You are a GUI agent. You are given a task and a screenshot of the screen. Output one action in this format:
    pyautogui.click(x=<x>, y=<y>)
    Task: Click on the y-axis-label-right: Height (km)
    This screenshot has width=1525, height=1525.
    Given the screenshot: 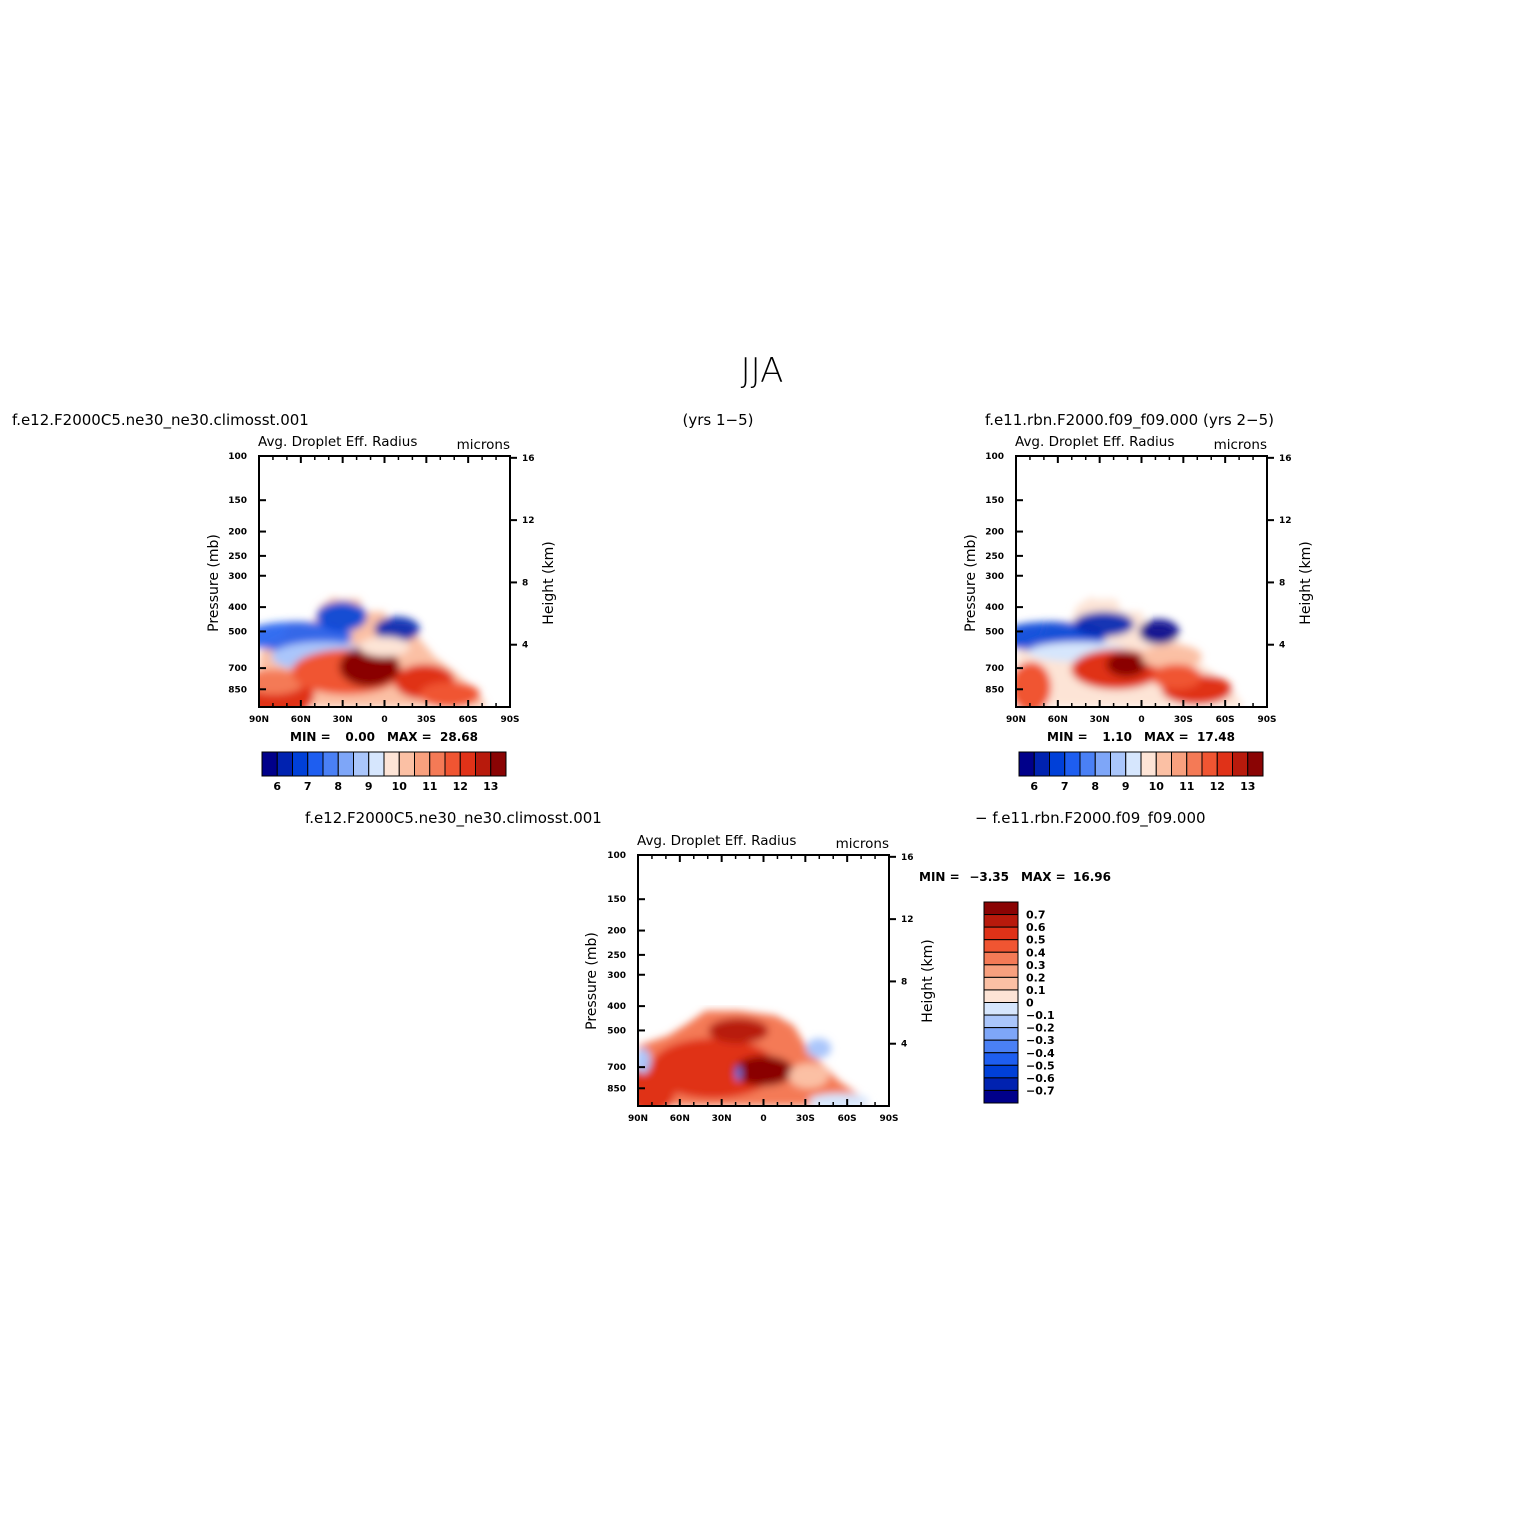 What is the action you would take?
    pyautogui.click(x=549, y=582)
    